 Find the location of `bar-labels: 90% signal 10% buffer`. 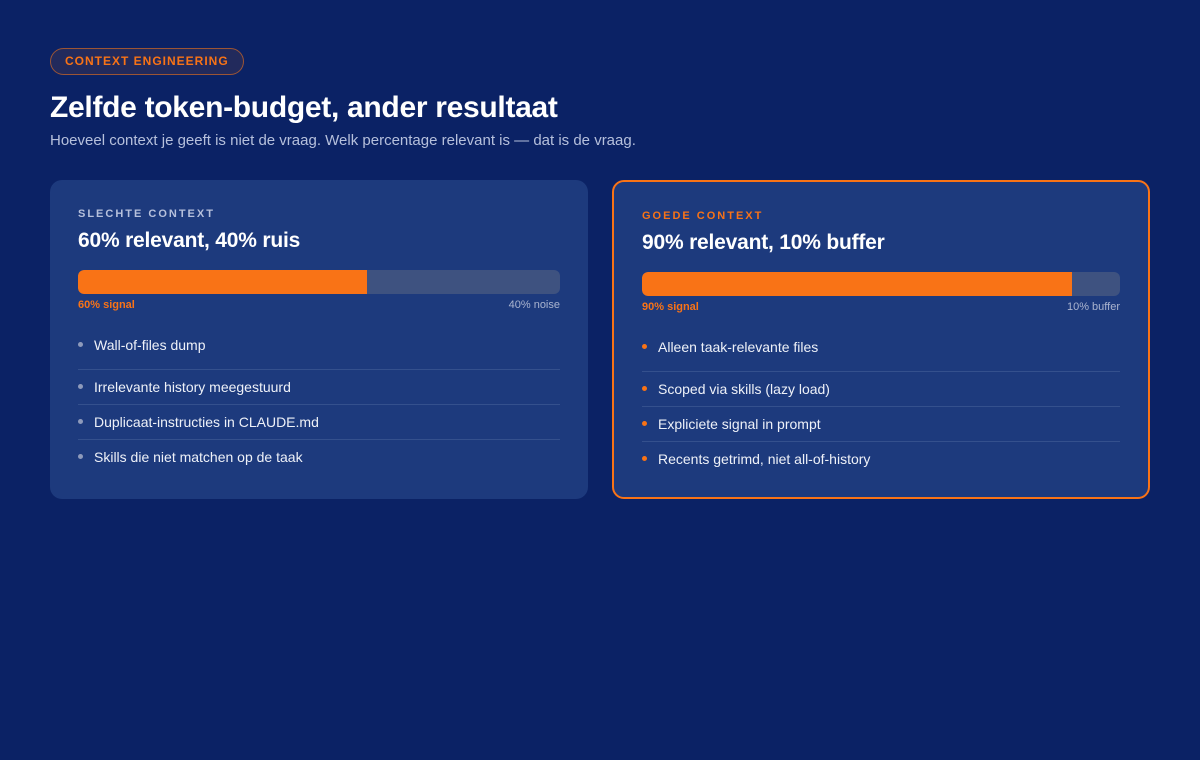

bar-labels: 90% signal 10% buffer is located at coordinates (881, 307).